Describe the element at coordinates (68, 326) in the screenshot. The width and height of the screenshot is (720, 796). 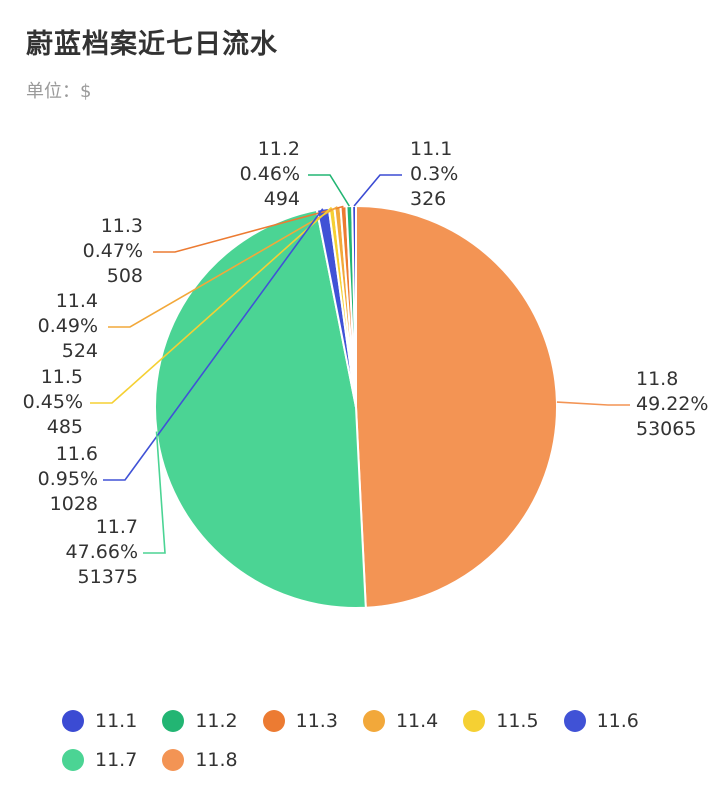
I see `data-label-11.4-percent: 0.49%` at that location.